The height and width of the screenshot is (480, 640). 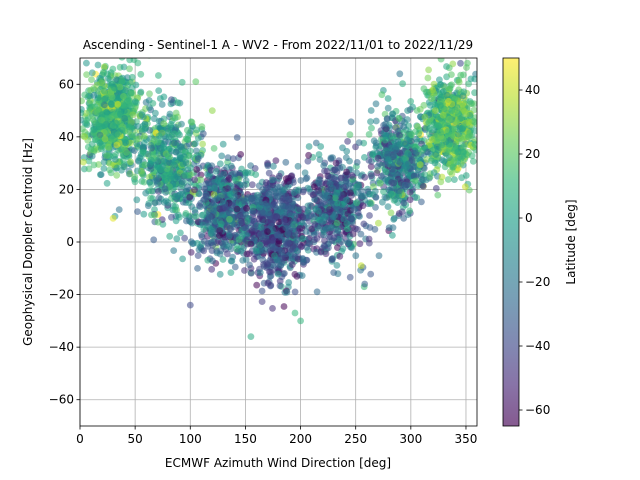 I want to click on y-axis-label: Geophysical Doppler Centroid [Hz], so click(x=28, y=242).